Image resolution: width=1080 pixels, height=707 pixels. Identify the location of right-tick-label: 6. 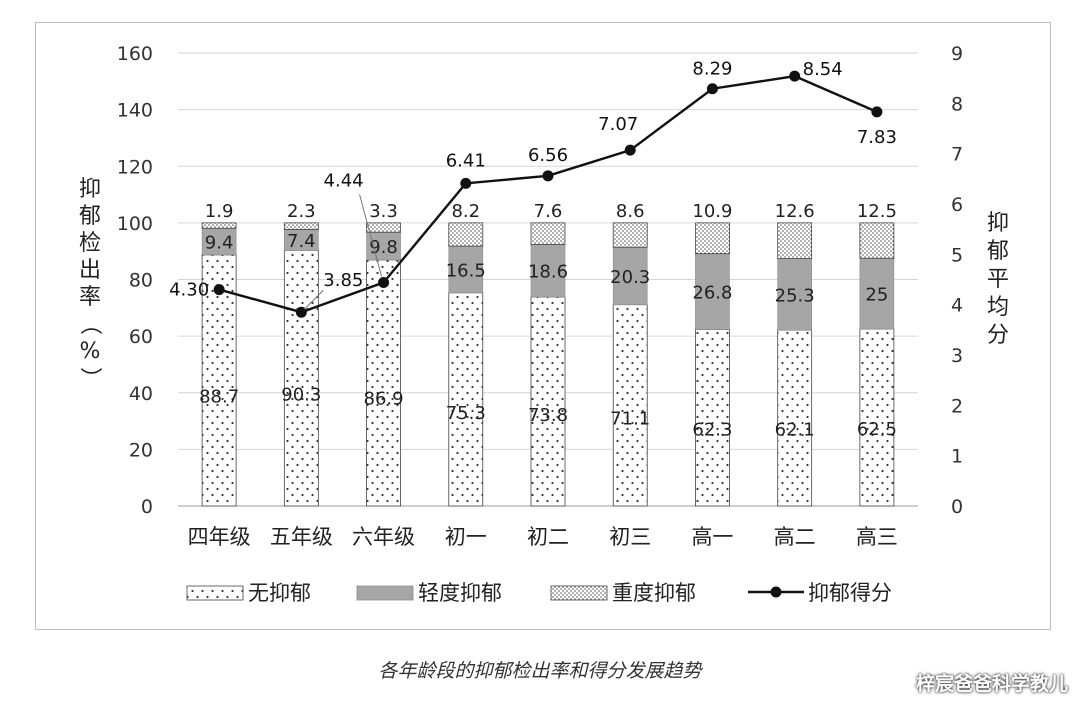
(957, 205).